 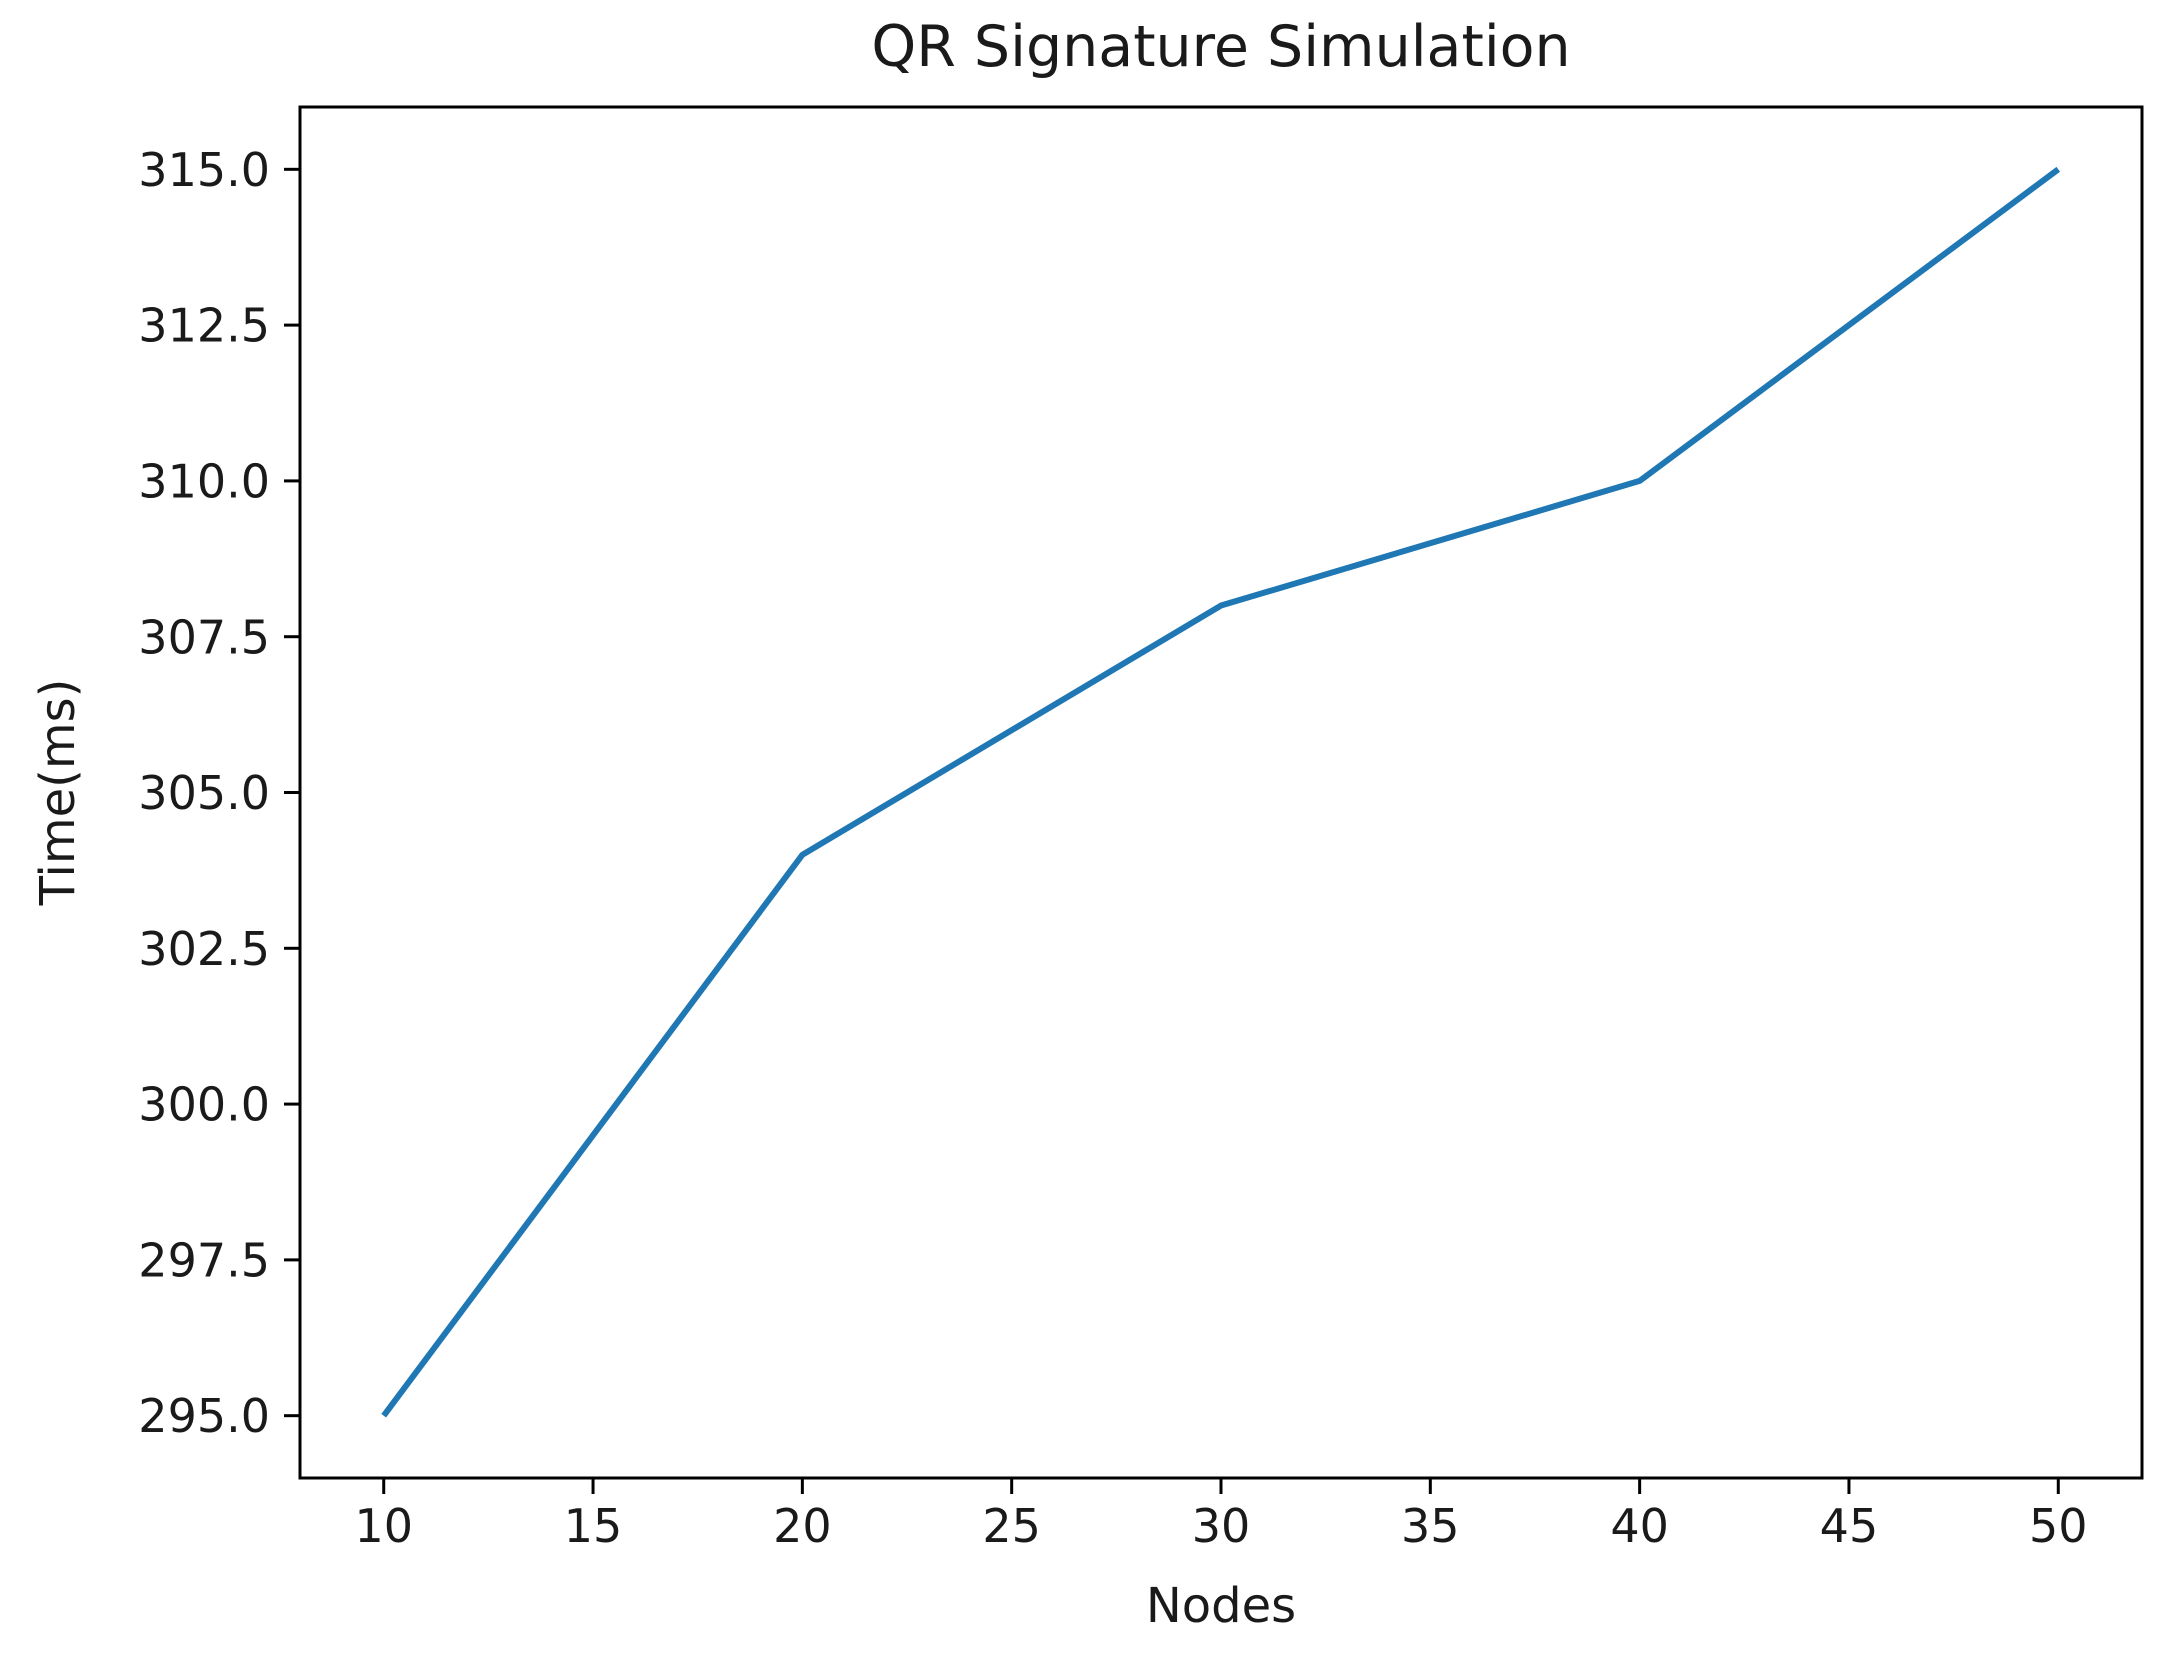 I want to click on y-tick-label: 300.0, so click(x=204, y=1105).